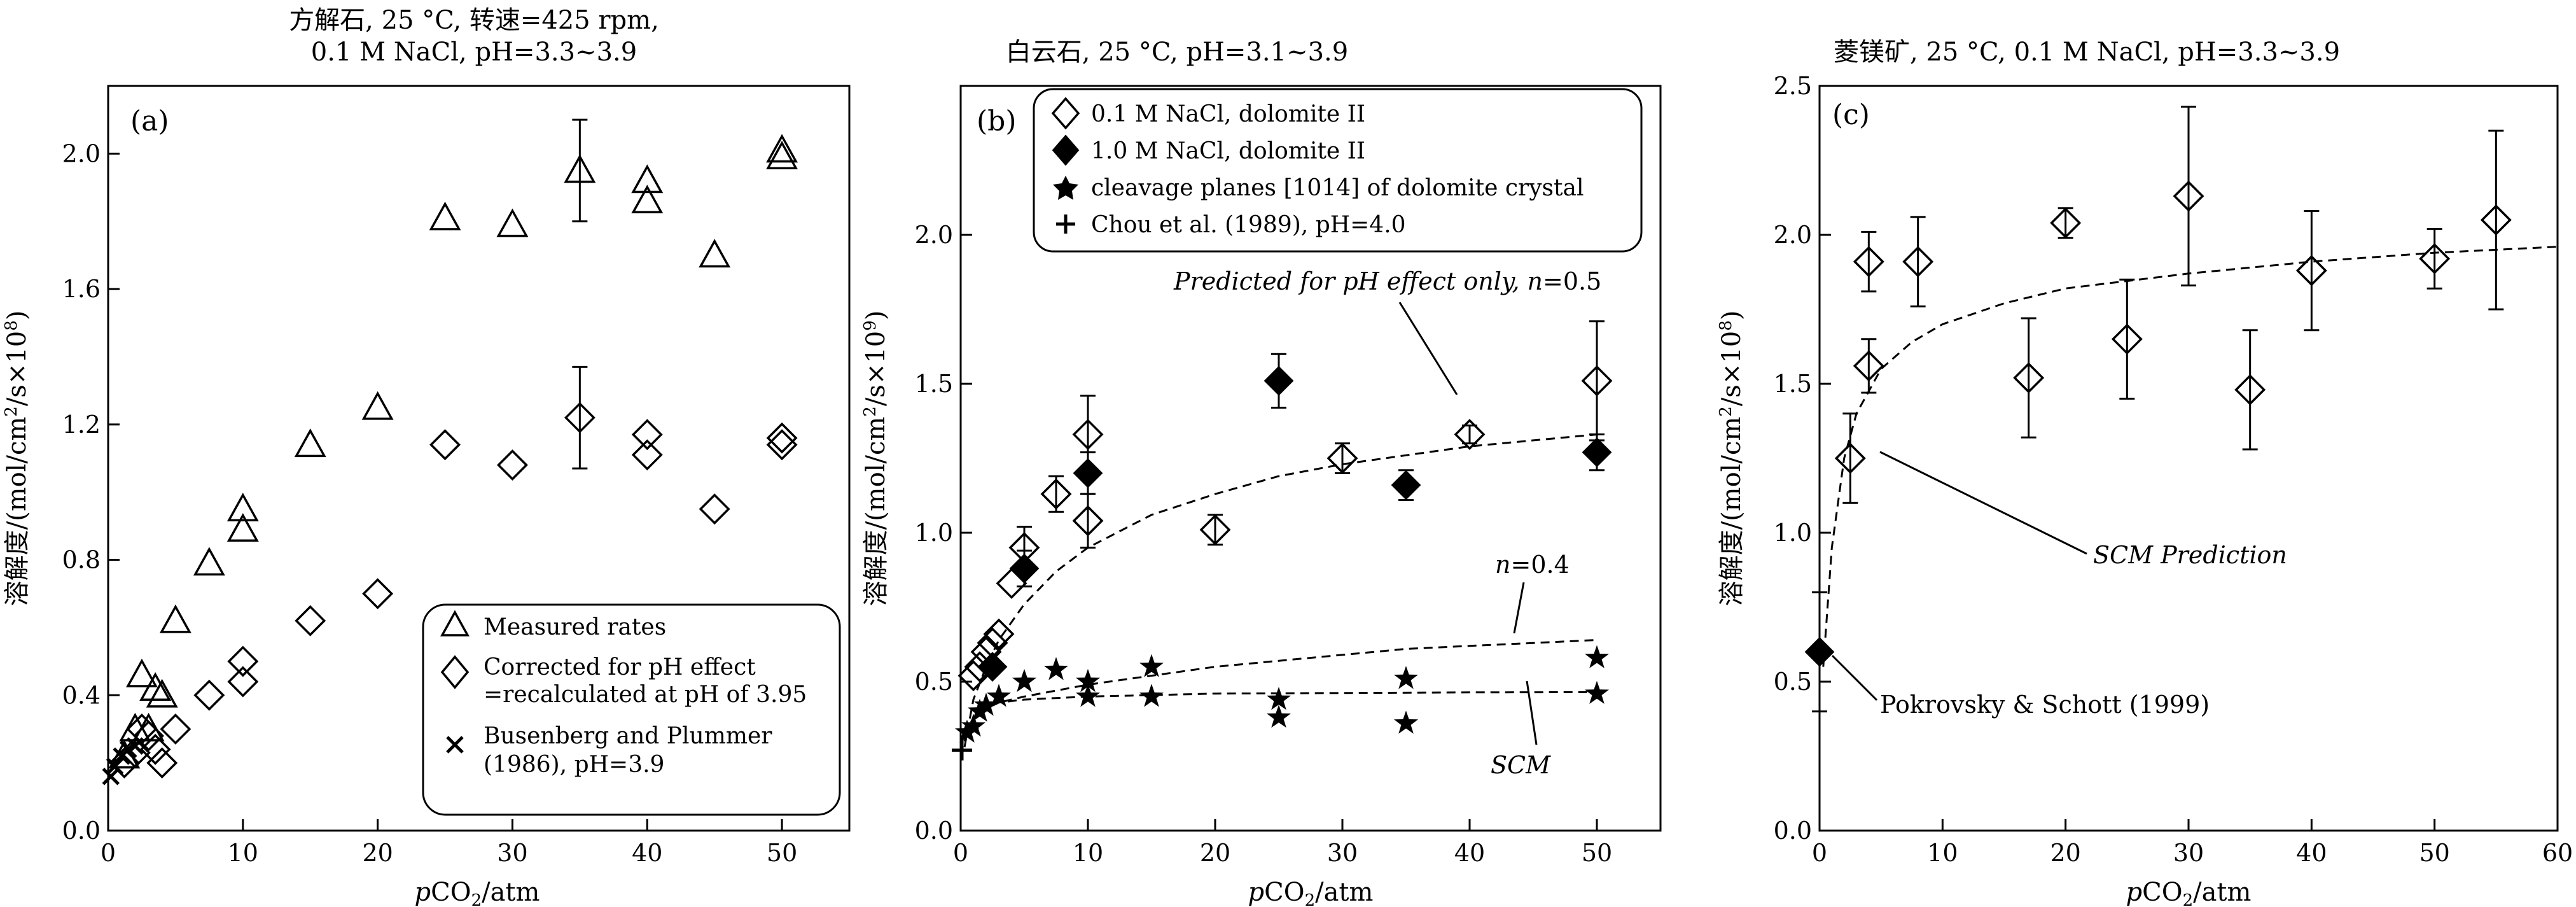  Describe the element at coordinates (1521, 765) in the screenshot. I see `annotation-scm: SCM` at that location.